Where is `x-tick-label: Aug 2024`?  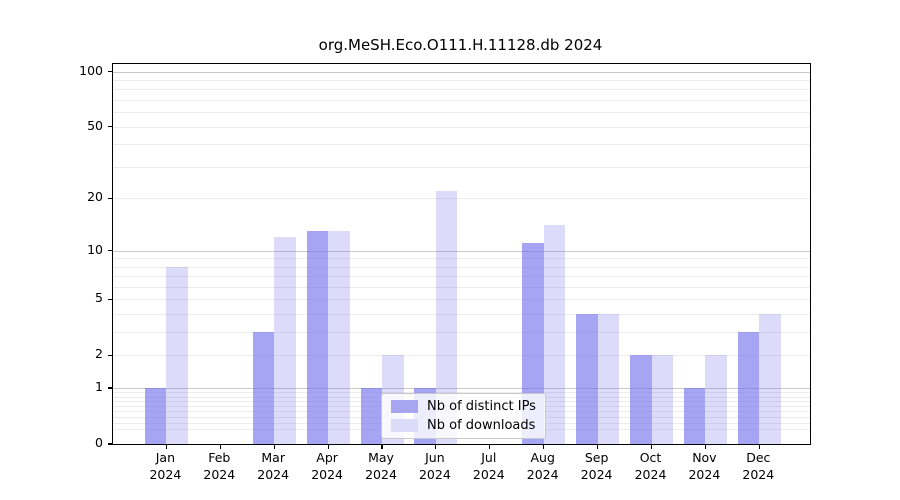
x-tick-label: Aug 2024 is located at coordinates (542, 466).